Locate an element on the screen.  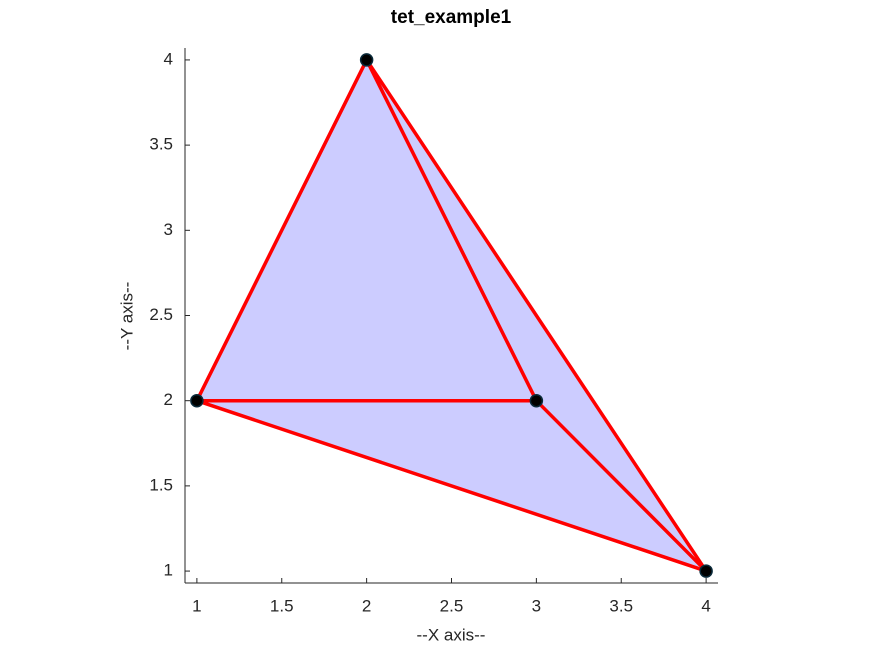
y-tick-label: 1 is located at coordinates (168, 570).